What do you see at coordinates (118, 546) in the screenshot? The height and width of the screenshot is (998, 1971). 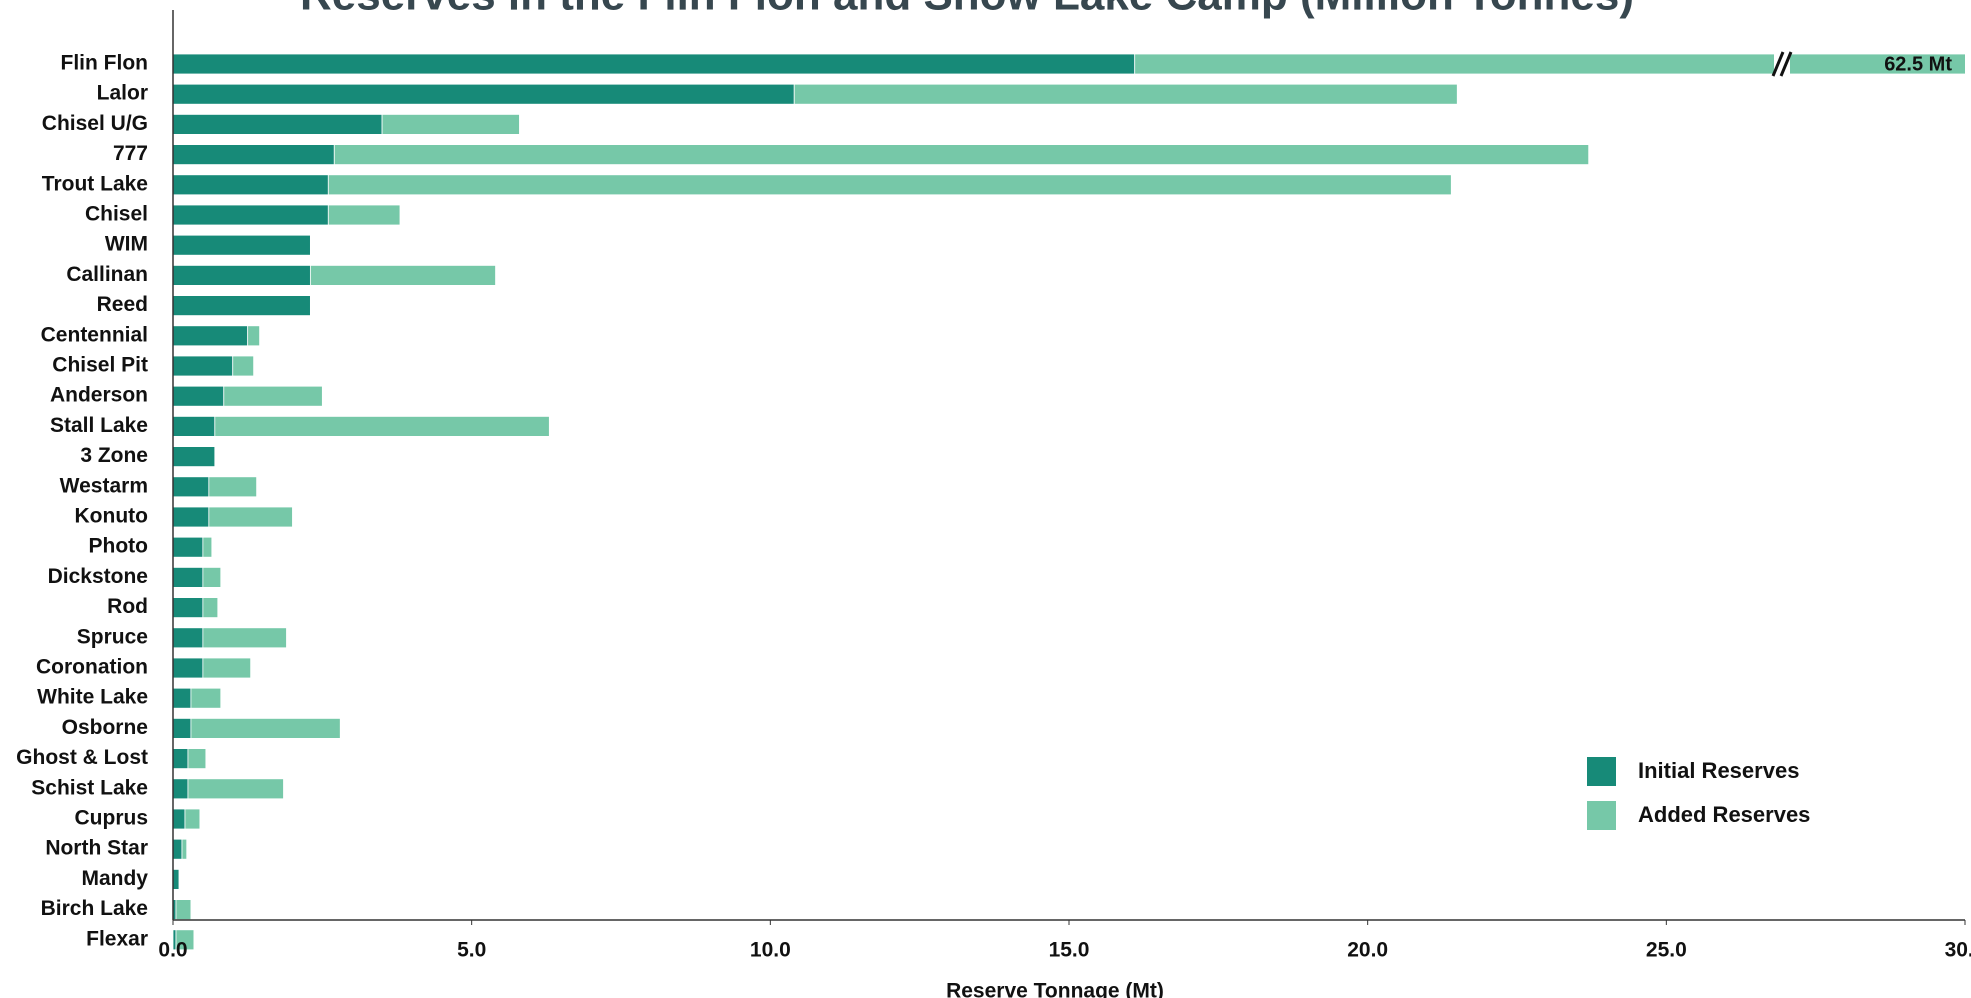 I see `category-label: Photo` at bounding box center [118, 546].